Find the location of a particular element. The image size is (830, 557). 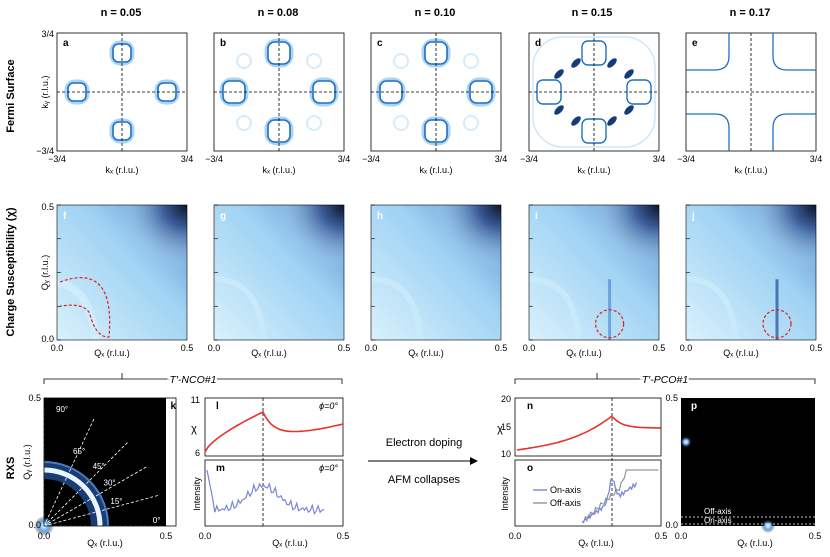

panel-letter: c is located at coordinates (380, 43).